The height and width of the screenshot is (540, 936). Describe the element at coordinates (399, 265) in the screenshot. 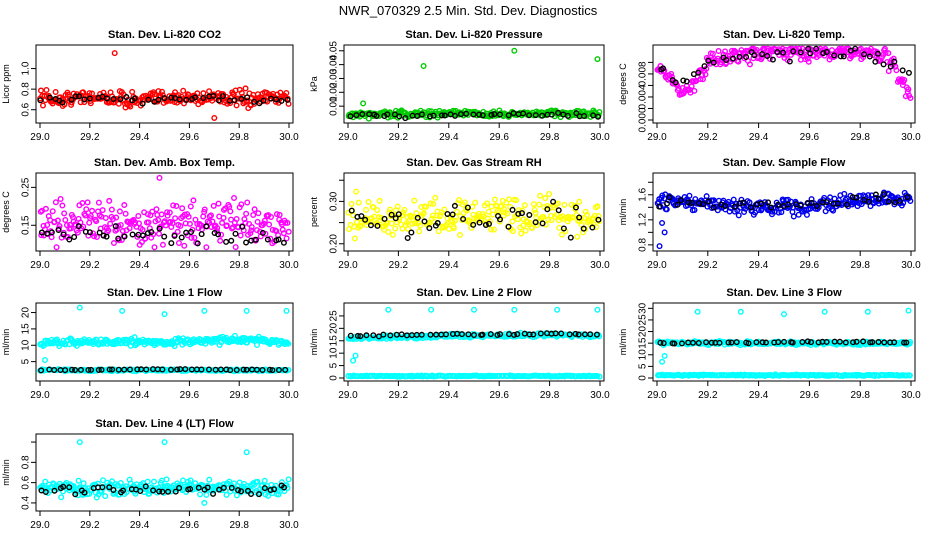

I see `x-tick-label: 29.2` at that location.